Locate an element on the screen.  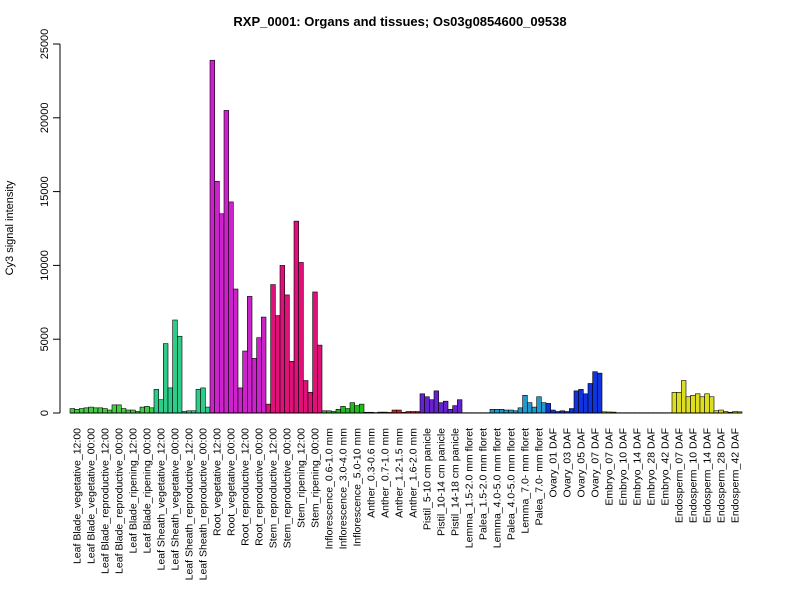
x-tick-label: Ovary_05 DAF is located at coordinates (582, 462).